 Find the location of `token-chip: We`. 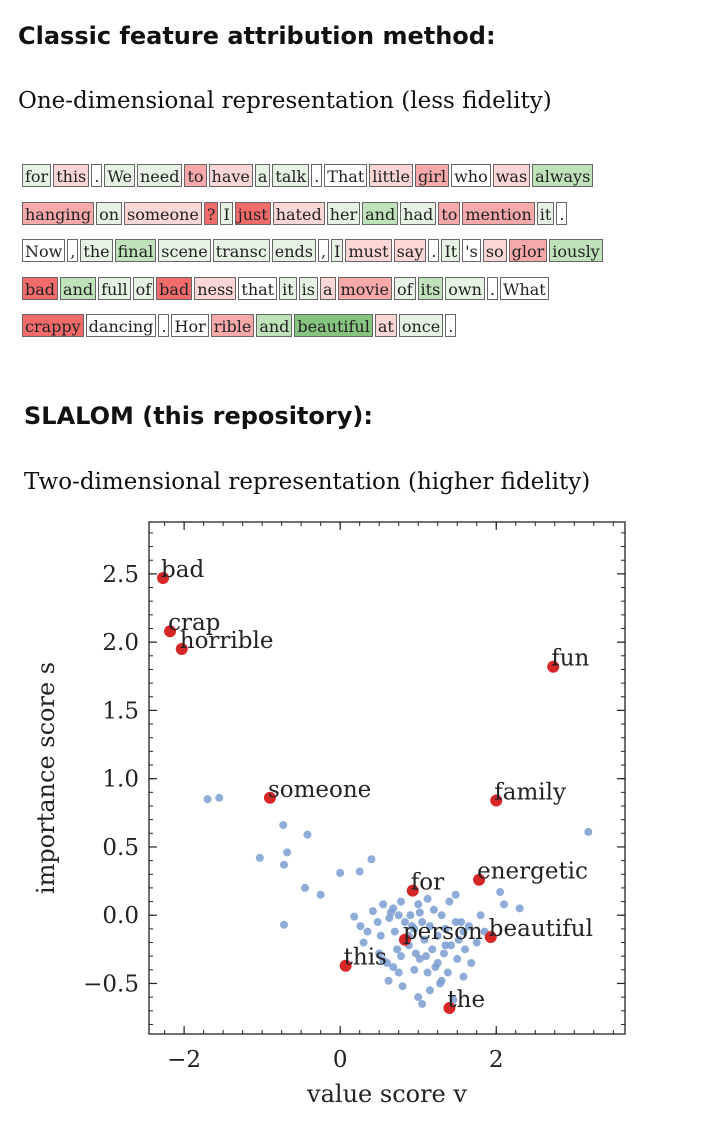

token-chip: We is located at coordinates (119, 175).